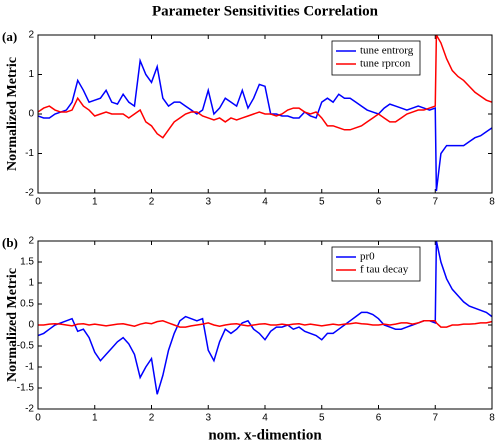 This screenshot has height=444, width=500. I want to click on legend-label: tune rprcon, so click(385, 64).